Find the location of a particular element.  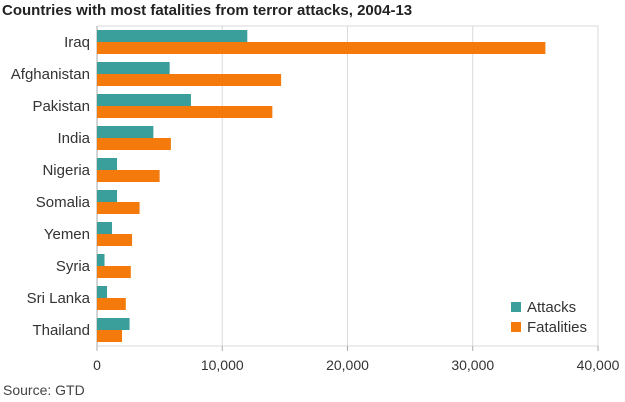

bar-attacks-sri-lanka is located at coordinates (102, 292).